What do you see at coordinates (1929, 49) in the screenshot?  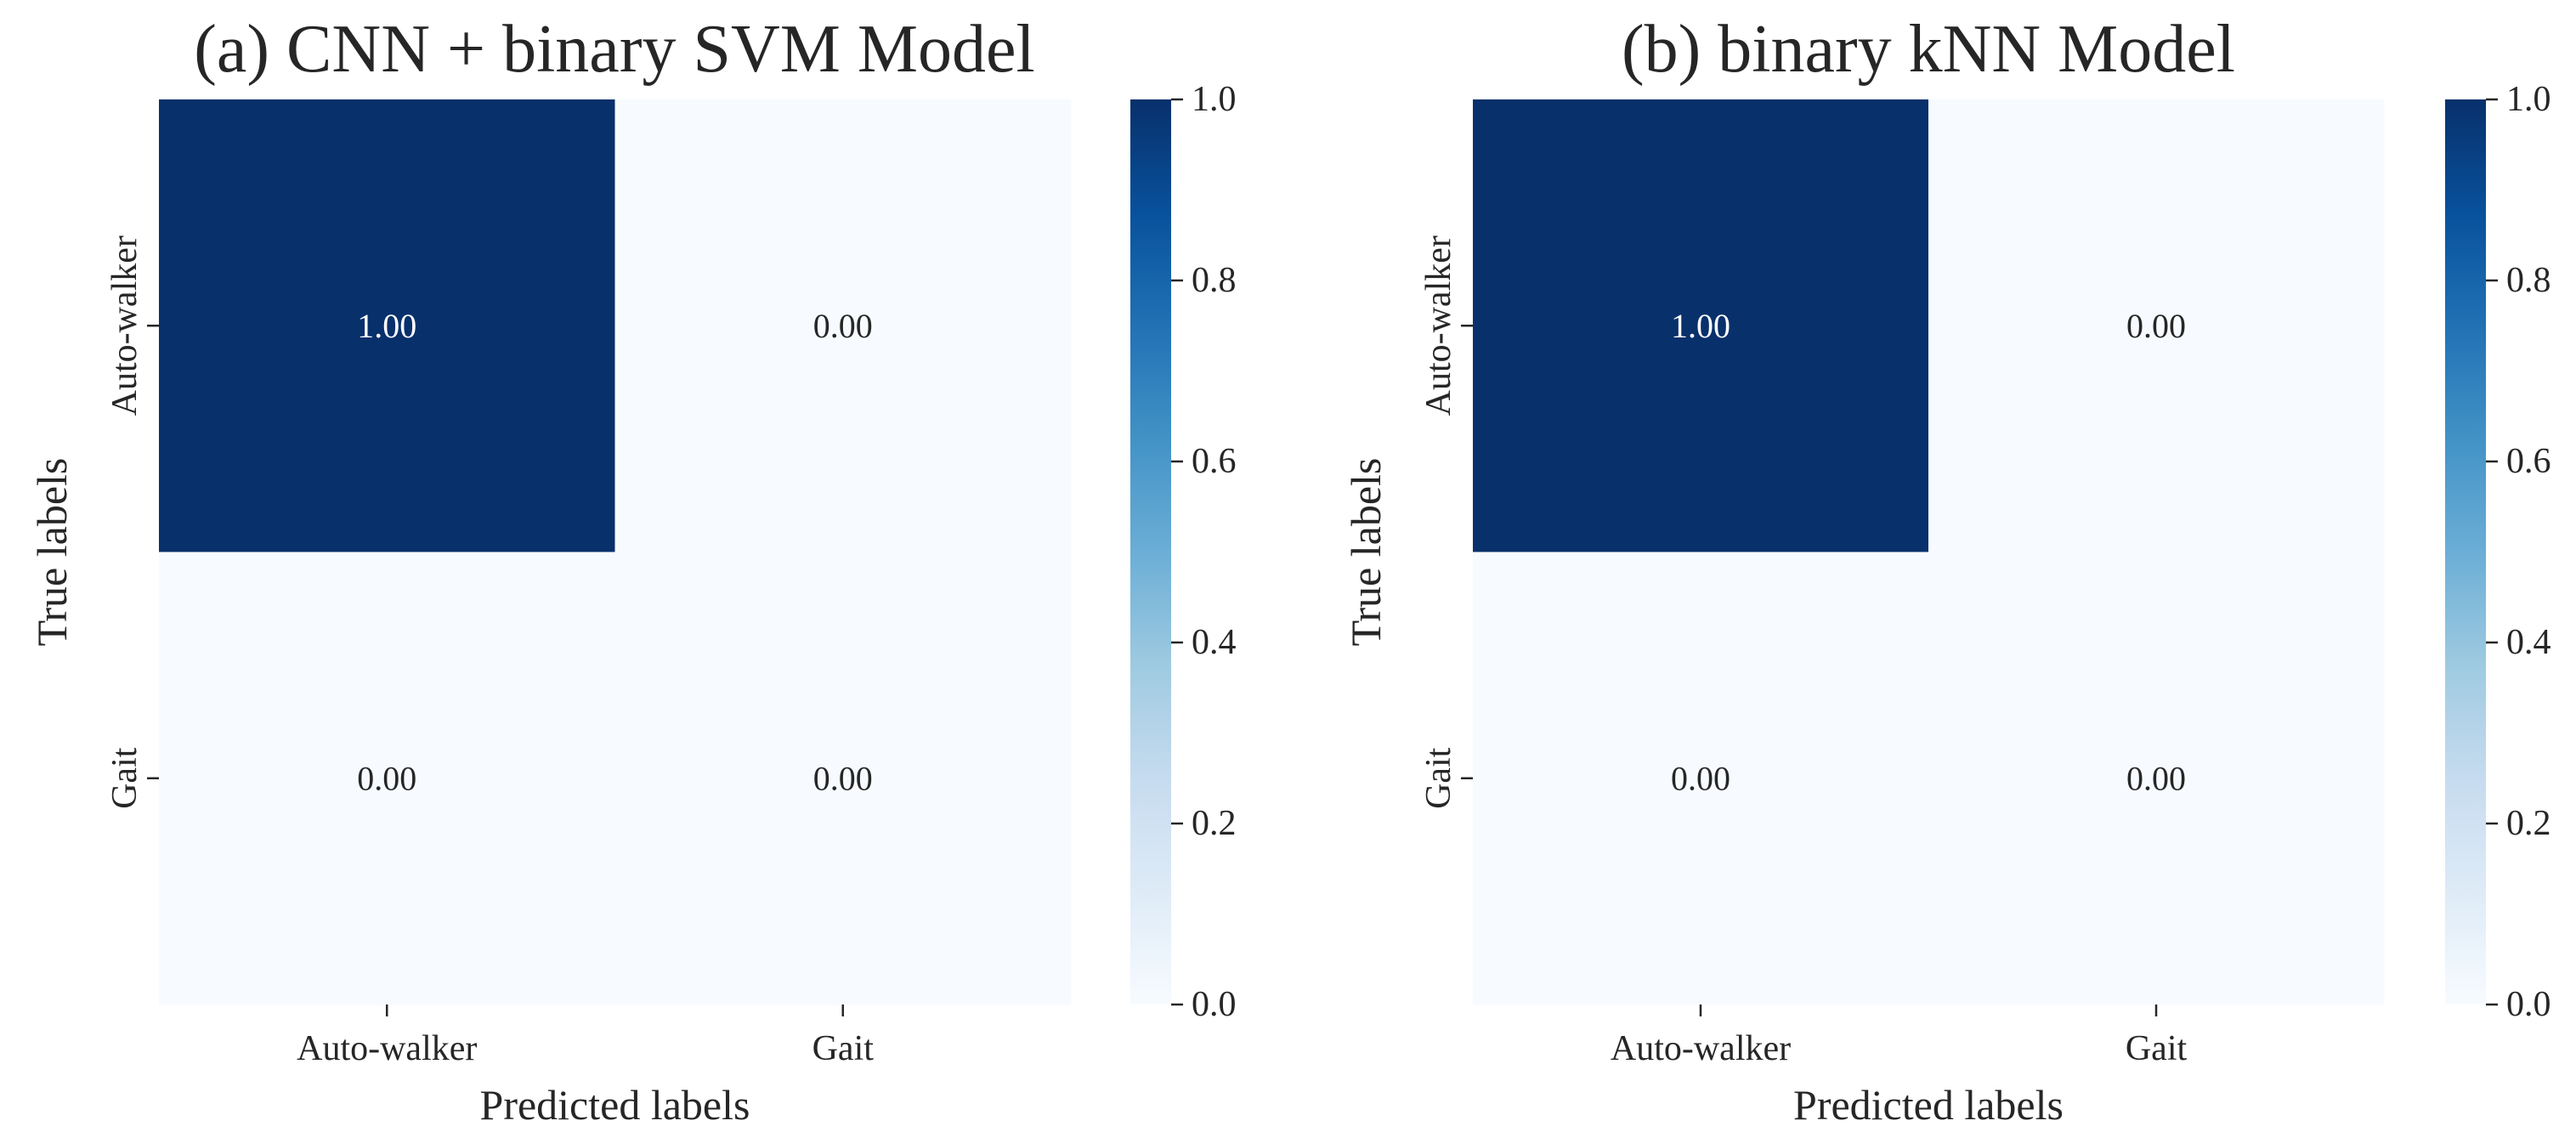 I see `chart-title: (b) binary kNN Model` at bounding box center [1929, 49].